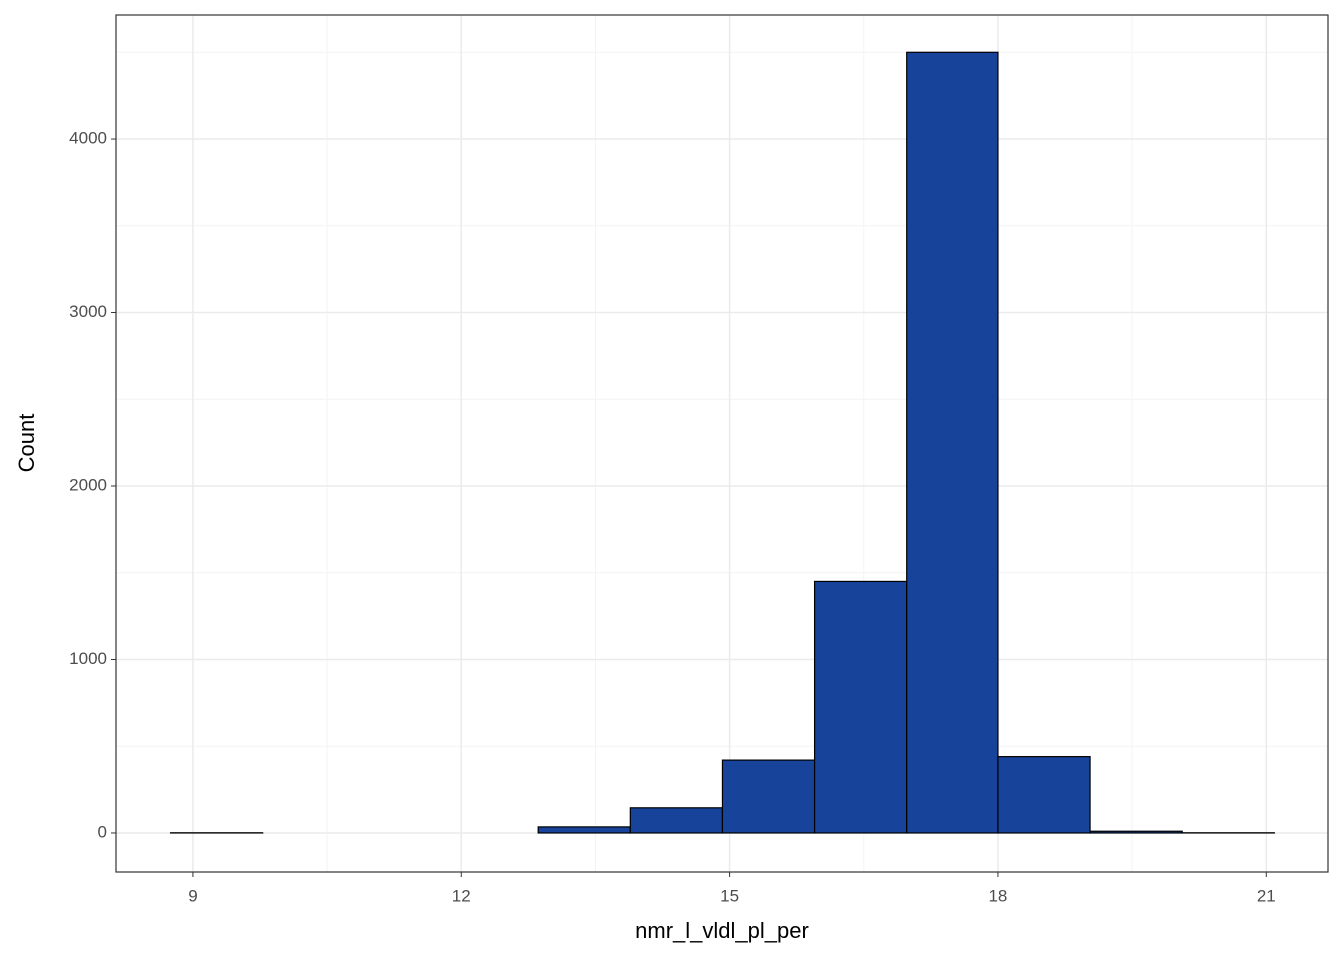 The image size is (1344, 960). What do you see at coordinates (88, 311) in the screenshot?
I see `y-tick-label: 3000` at bounding box center [88, 311].